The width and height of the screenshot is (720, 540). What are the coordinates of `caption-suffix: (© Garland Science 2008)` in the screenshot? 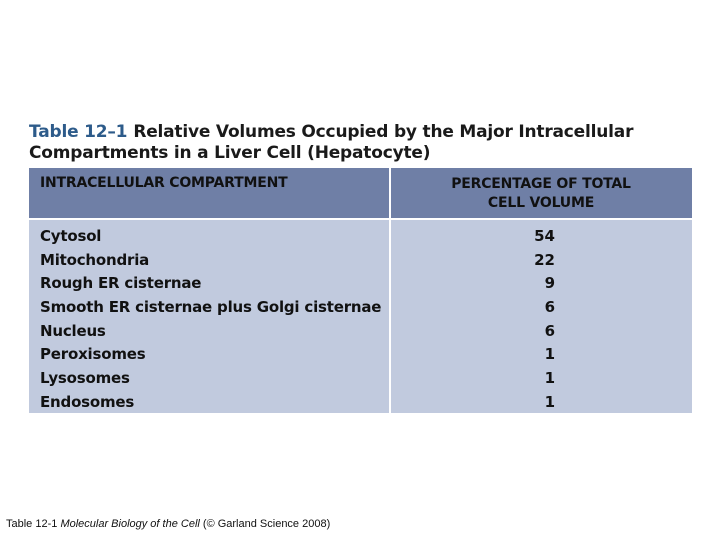 It's located at (265, 524).